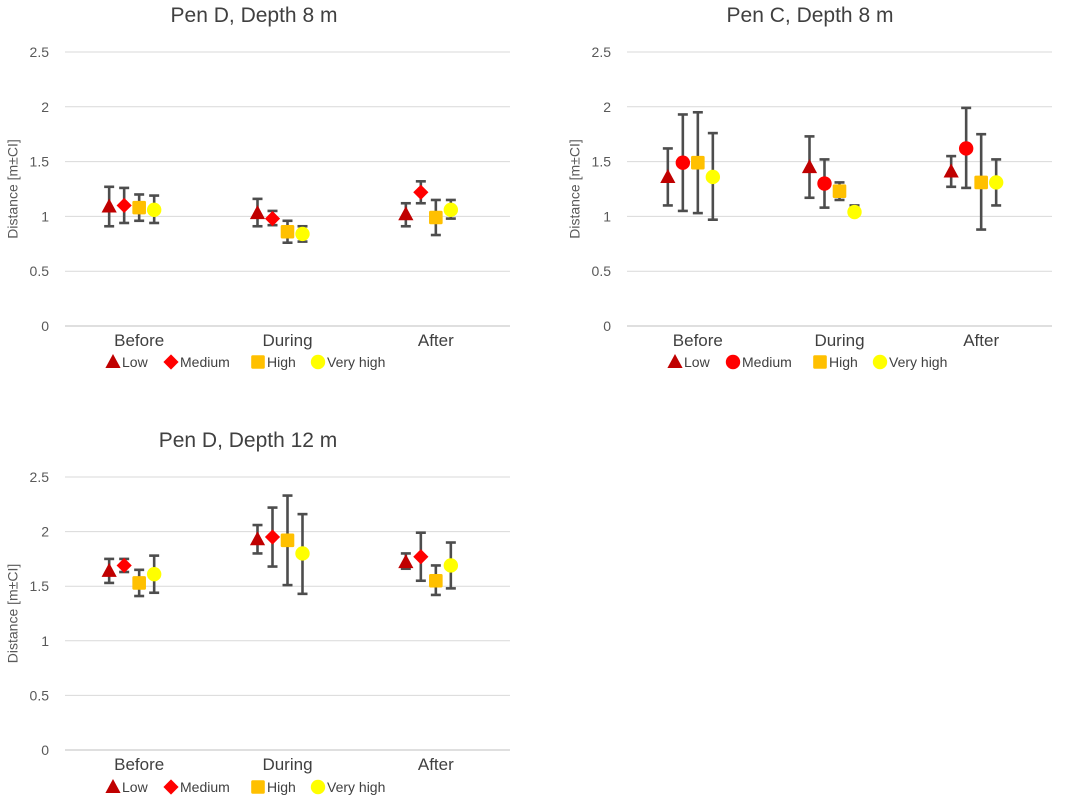  I want to click on chart-title: Pen D, Depth 8 m, so click(254, 15).